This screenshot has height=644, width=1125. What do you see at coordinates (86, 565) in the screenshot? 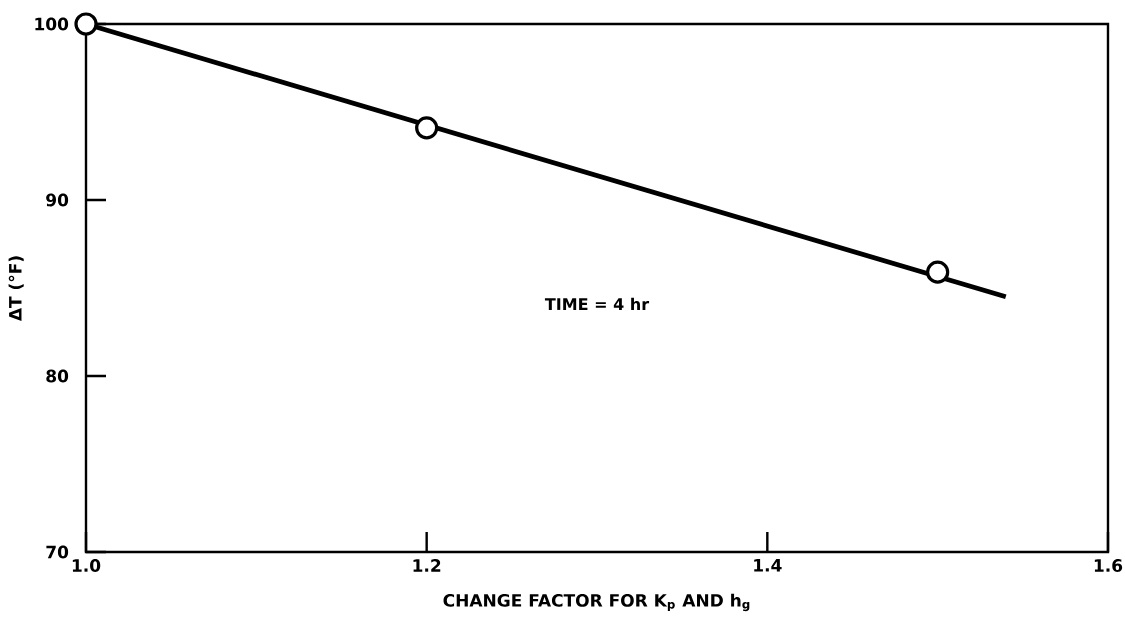
I see `x-tick-label: 1.0` at bounding box center [86, 565].